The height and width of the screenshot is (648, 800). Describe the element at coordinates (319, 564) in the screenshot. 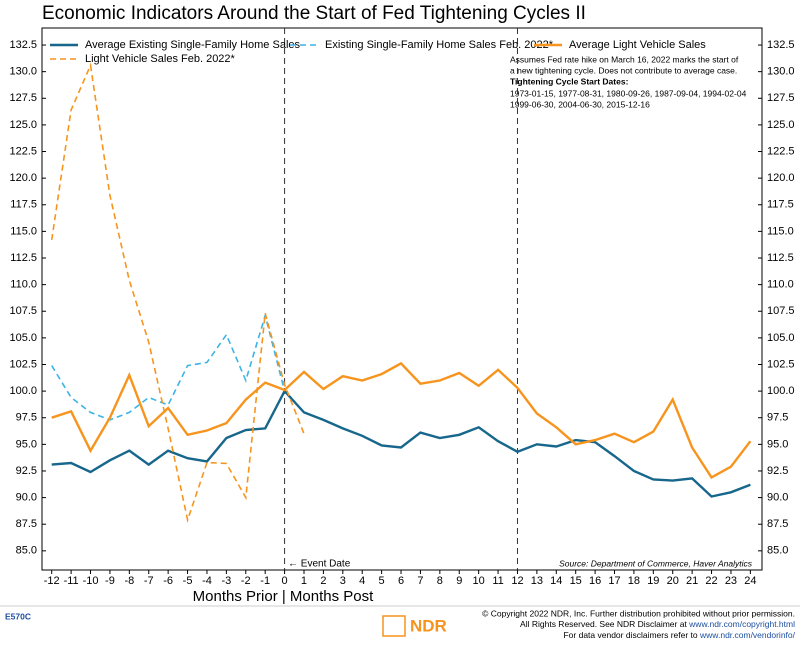

I see `event-label: ← Event Date` at that location.